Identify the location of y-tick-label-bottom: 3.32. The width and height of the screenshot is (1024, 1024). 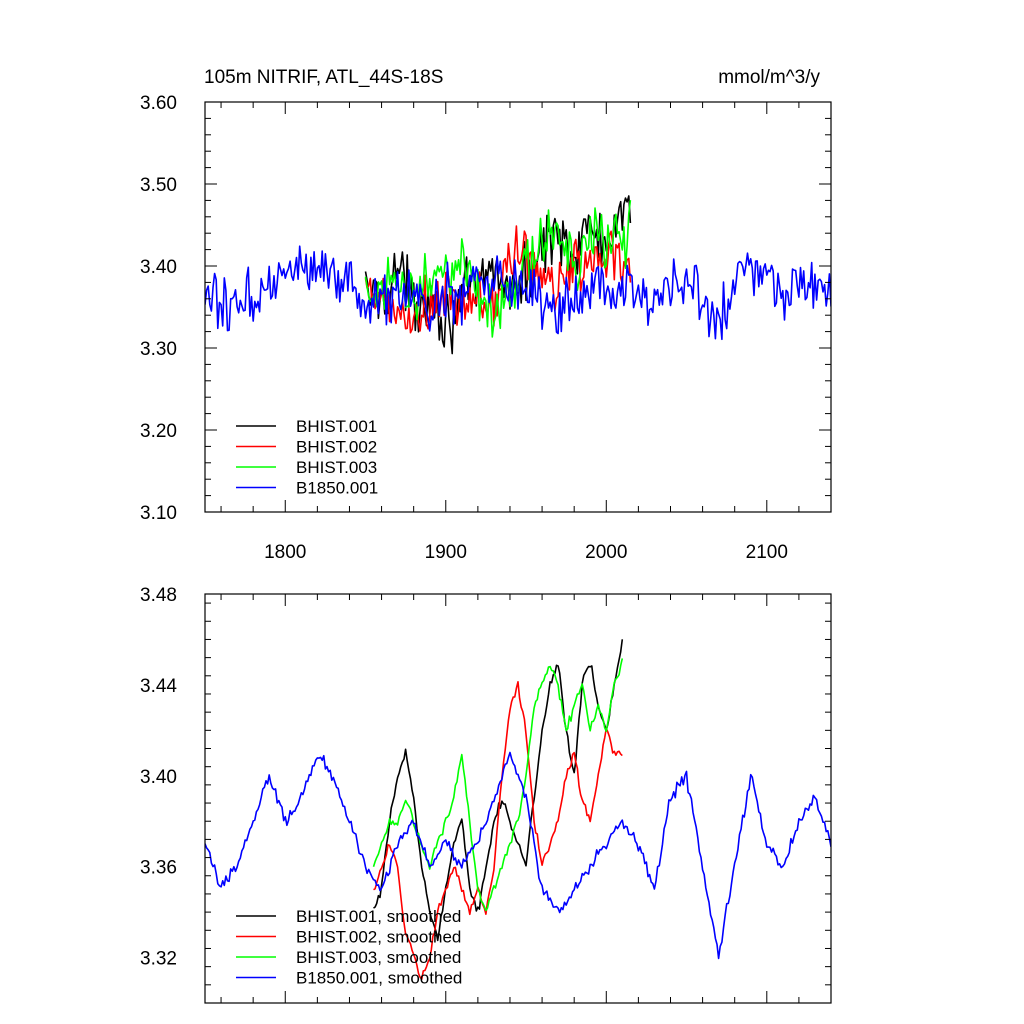
(158, 959).